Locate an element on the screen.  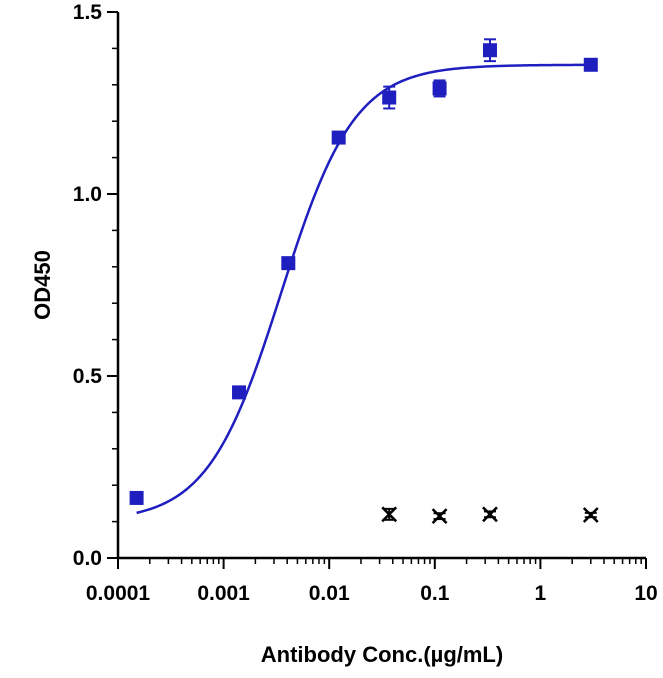
y-tick-label: 1.0 is located at coordinates (87, 194).